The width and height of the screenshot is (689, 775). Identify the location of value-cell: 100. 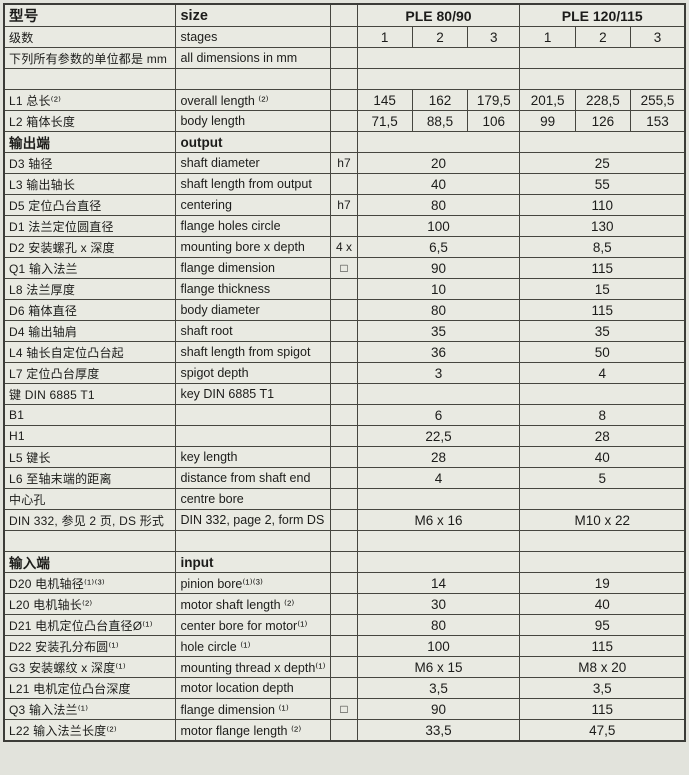
(438, 226).